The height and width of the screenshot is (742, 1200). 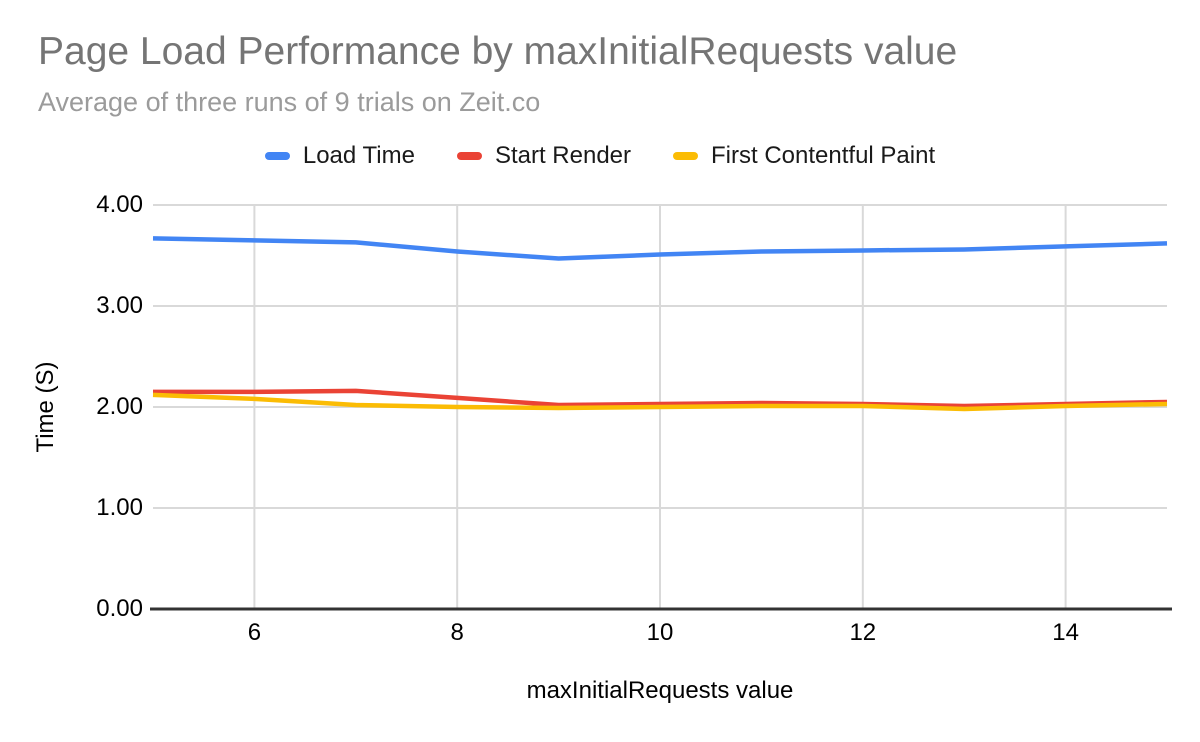 I want to click on x-axis-title: maxInitialRequests value, so click(x=660, y=690).